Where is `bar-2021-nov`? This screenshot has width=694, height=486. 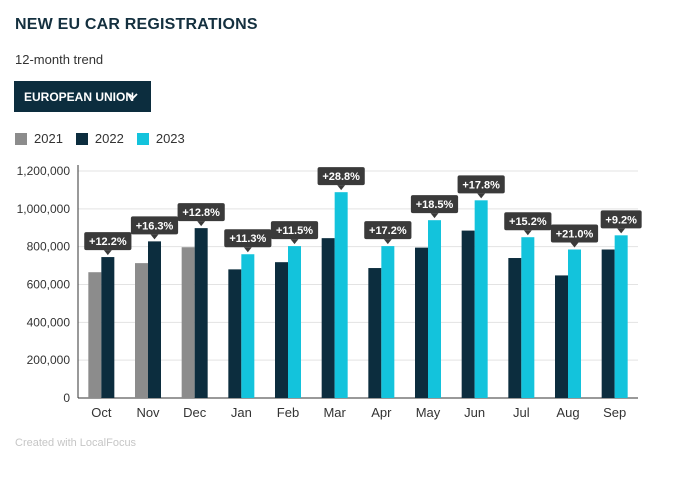 bar-2021-nov is located at coordinates (141, 330).